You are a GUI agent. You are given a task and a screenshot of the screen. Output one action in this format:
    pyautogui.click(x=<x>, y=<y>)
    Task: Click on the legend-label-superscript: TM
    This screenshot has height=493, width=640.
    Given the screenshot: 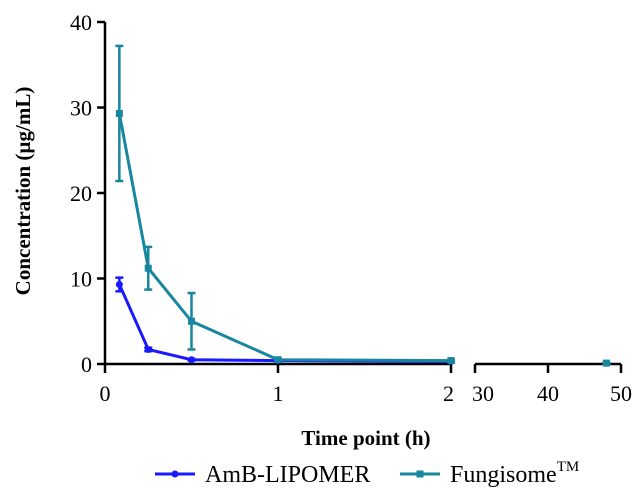 What is the action you would take?
    pyautogui.click(x=568, y=467)
    